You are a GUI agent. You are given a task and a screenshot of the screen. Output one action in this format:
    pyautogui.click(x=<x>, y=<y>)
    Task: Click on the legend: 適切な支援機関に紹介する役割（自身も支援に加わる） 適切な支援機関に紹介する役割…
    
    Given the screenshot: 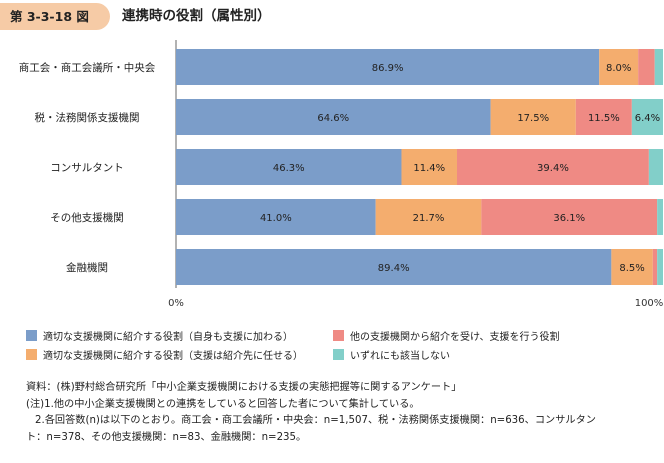 What is the action you would take?
    pyautogui.click(x=332, y=350)
    